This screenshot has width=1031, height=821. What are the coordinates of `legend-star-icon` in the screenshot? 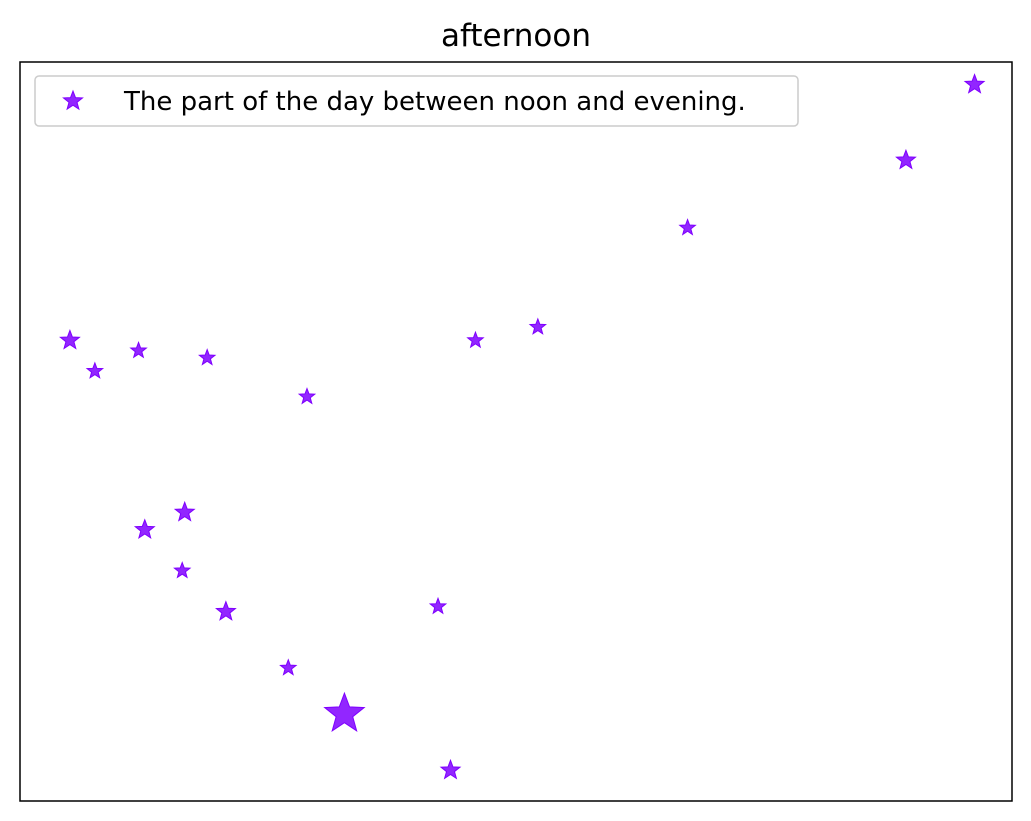 It's located at (73, 100).